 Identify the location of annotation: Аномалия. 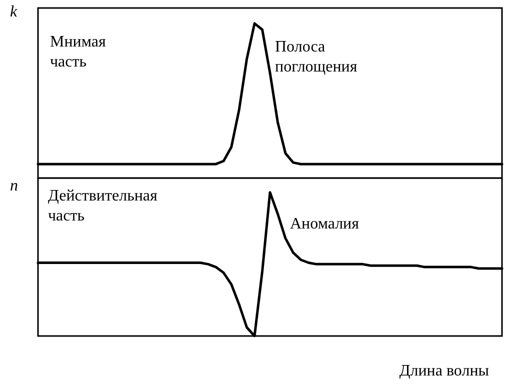
(325, 224).